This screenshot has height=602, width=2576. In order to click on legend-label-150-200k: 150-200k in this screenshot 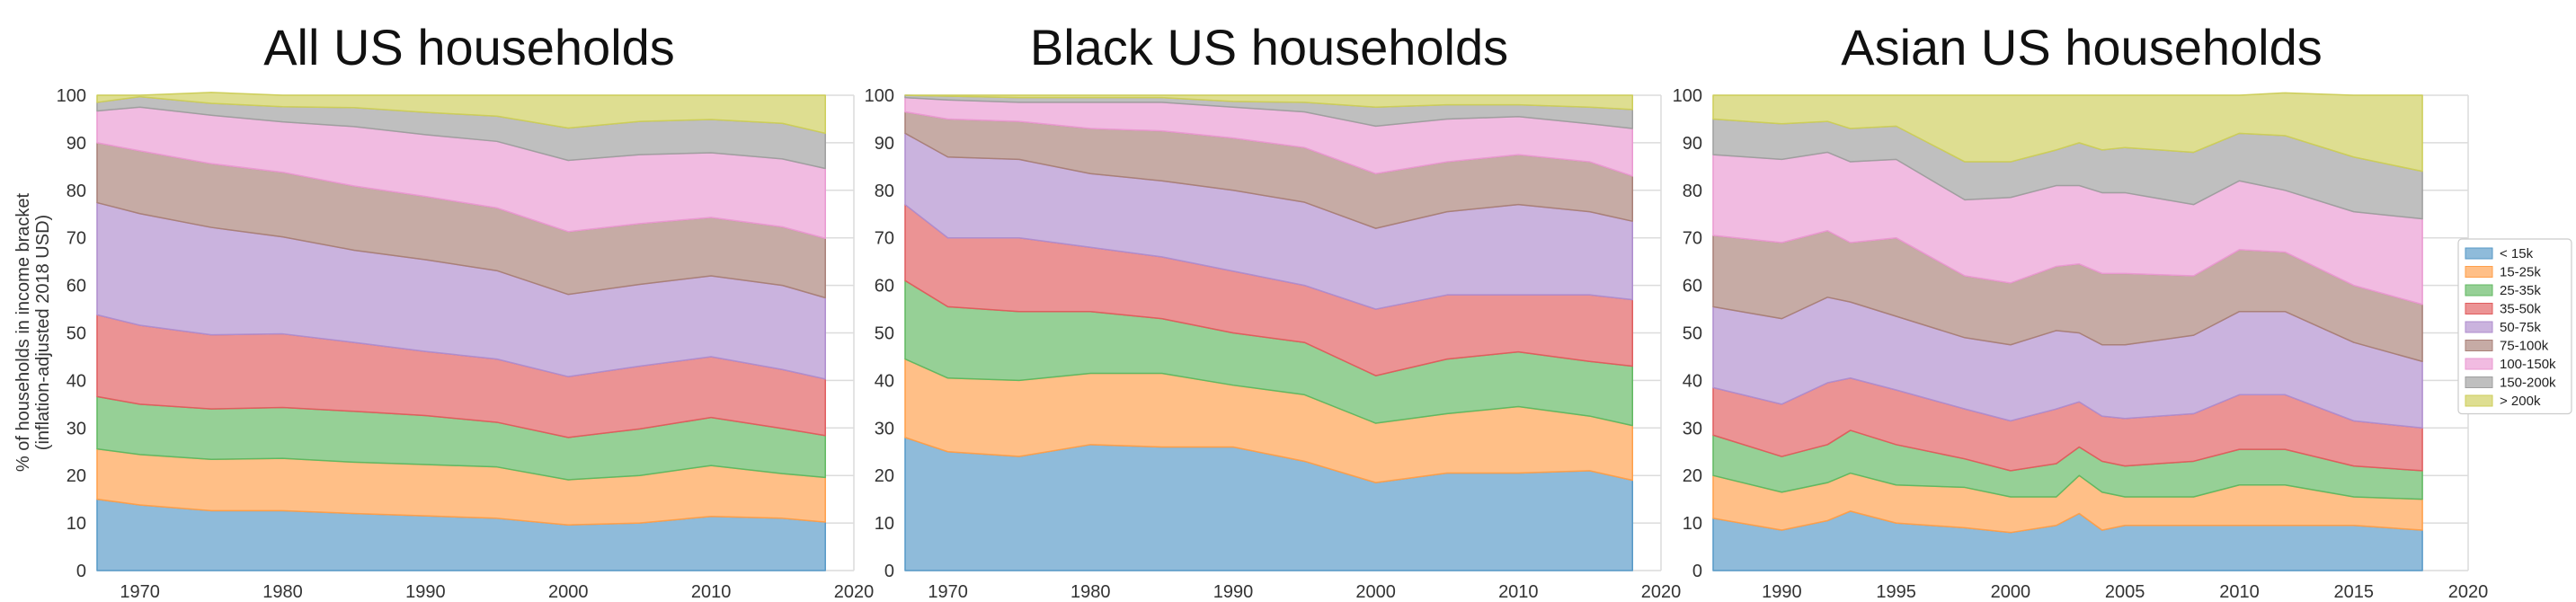, I will do `click(2528, 383)`.